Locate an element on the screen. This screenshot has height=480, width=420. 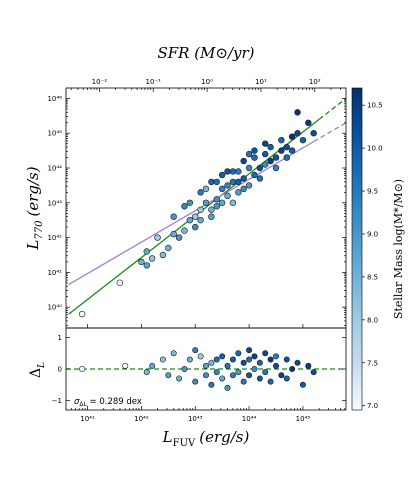
top-axis-title: SFR (M⊙/yr) is located at coordinates (205, 53).